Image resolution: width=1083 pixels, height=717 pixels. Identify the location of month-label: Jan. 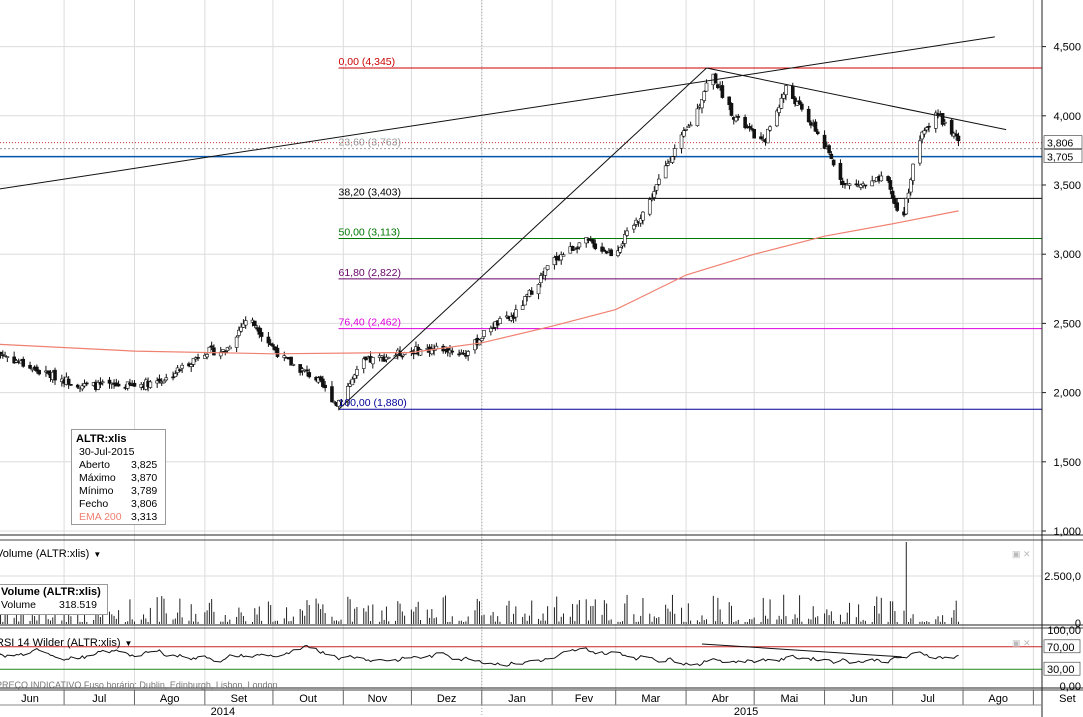
(517, 699).